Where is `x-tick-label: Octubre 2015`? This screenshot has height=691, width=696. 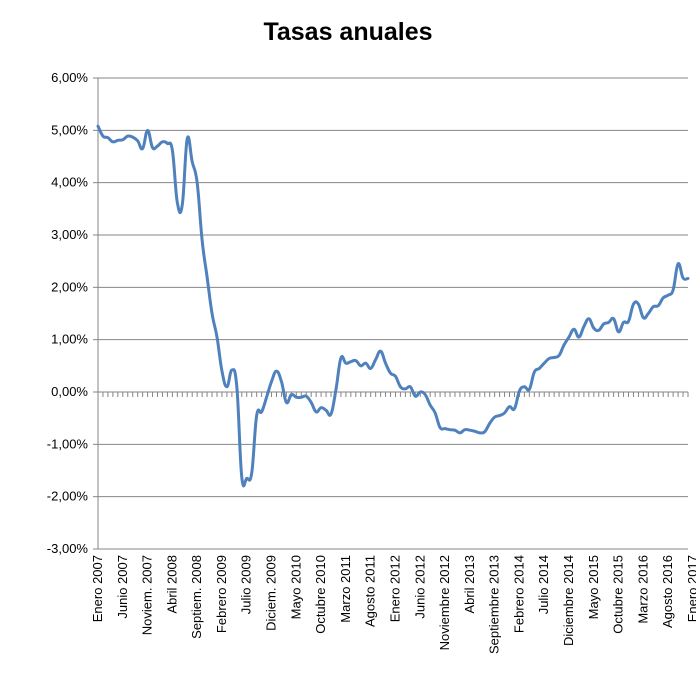
x-tick-label: Octubre 2015 is located at coordinates (618, 594).